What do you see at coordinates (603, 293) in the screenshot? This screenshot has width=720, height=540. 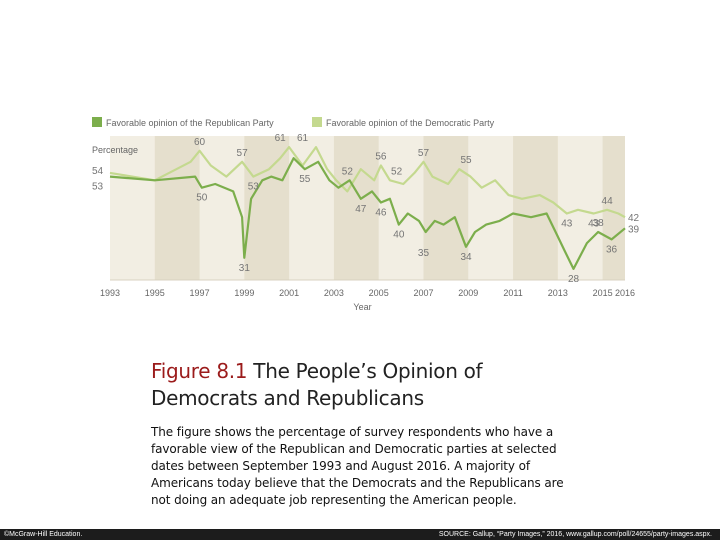 I see `x-tick-label: 2015` at bounding box center [603, 293].